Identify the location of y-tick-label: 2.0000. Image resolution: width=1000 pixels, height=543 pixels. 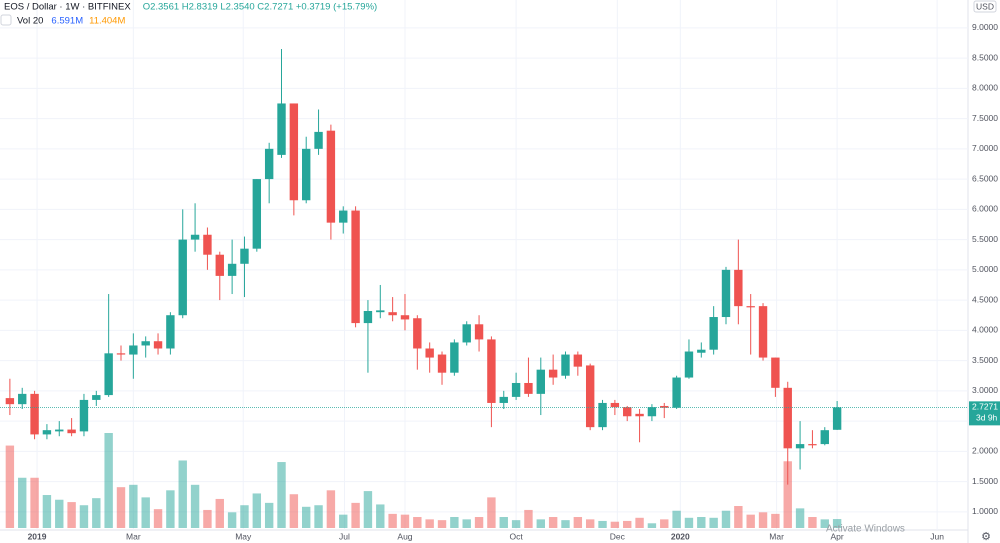
(985, 451).